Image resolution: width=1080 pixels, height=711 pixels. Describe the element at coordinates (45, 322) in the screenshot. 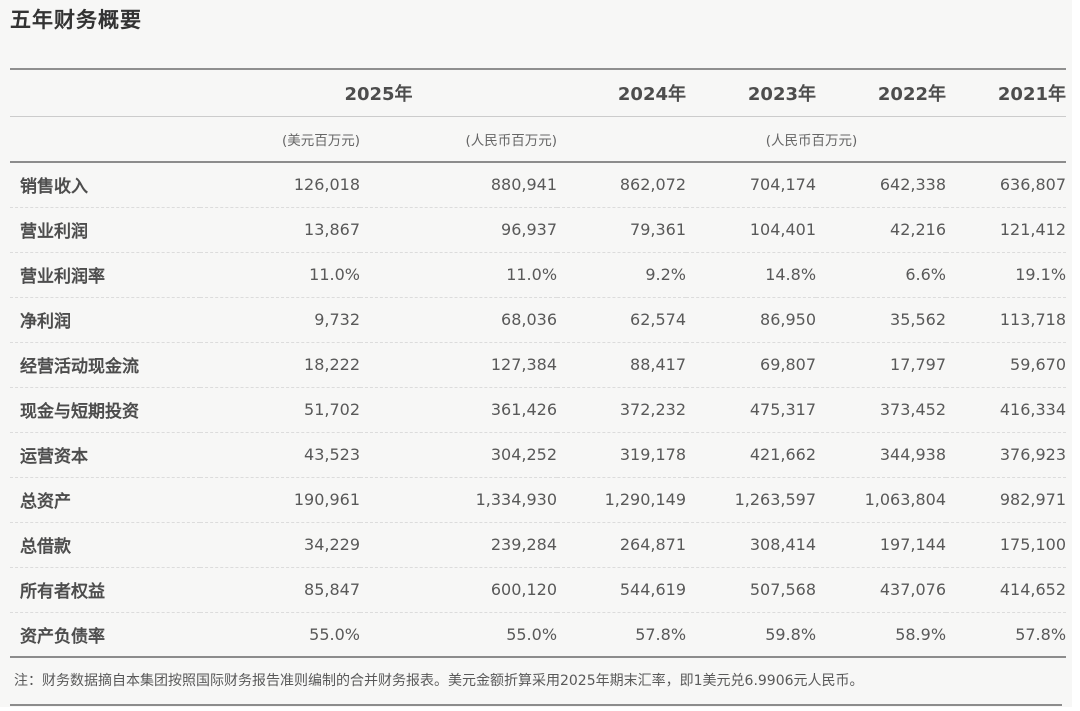

I see `row-label: 净利润` at that location.